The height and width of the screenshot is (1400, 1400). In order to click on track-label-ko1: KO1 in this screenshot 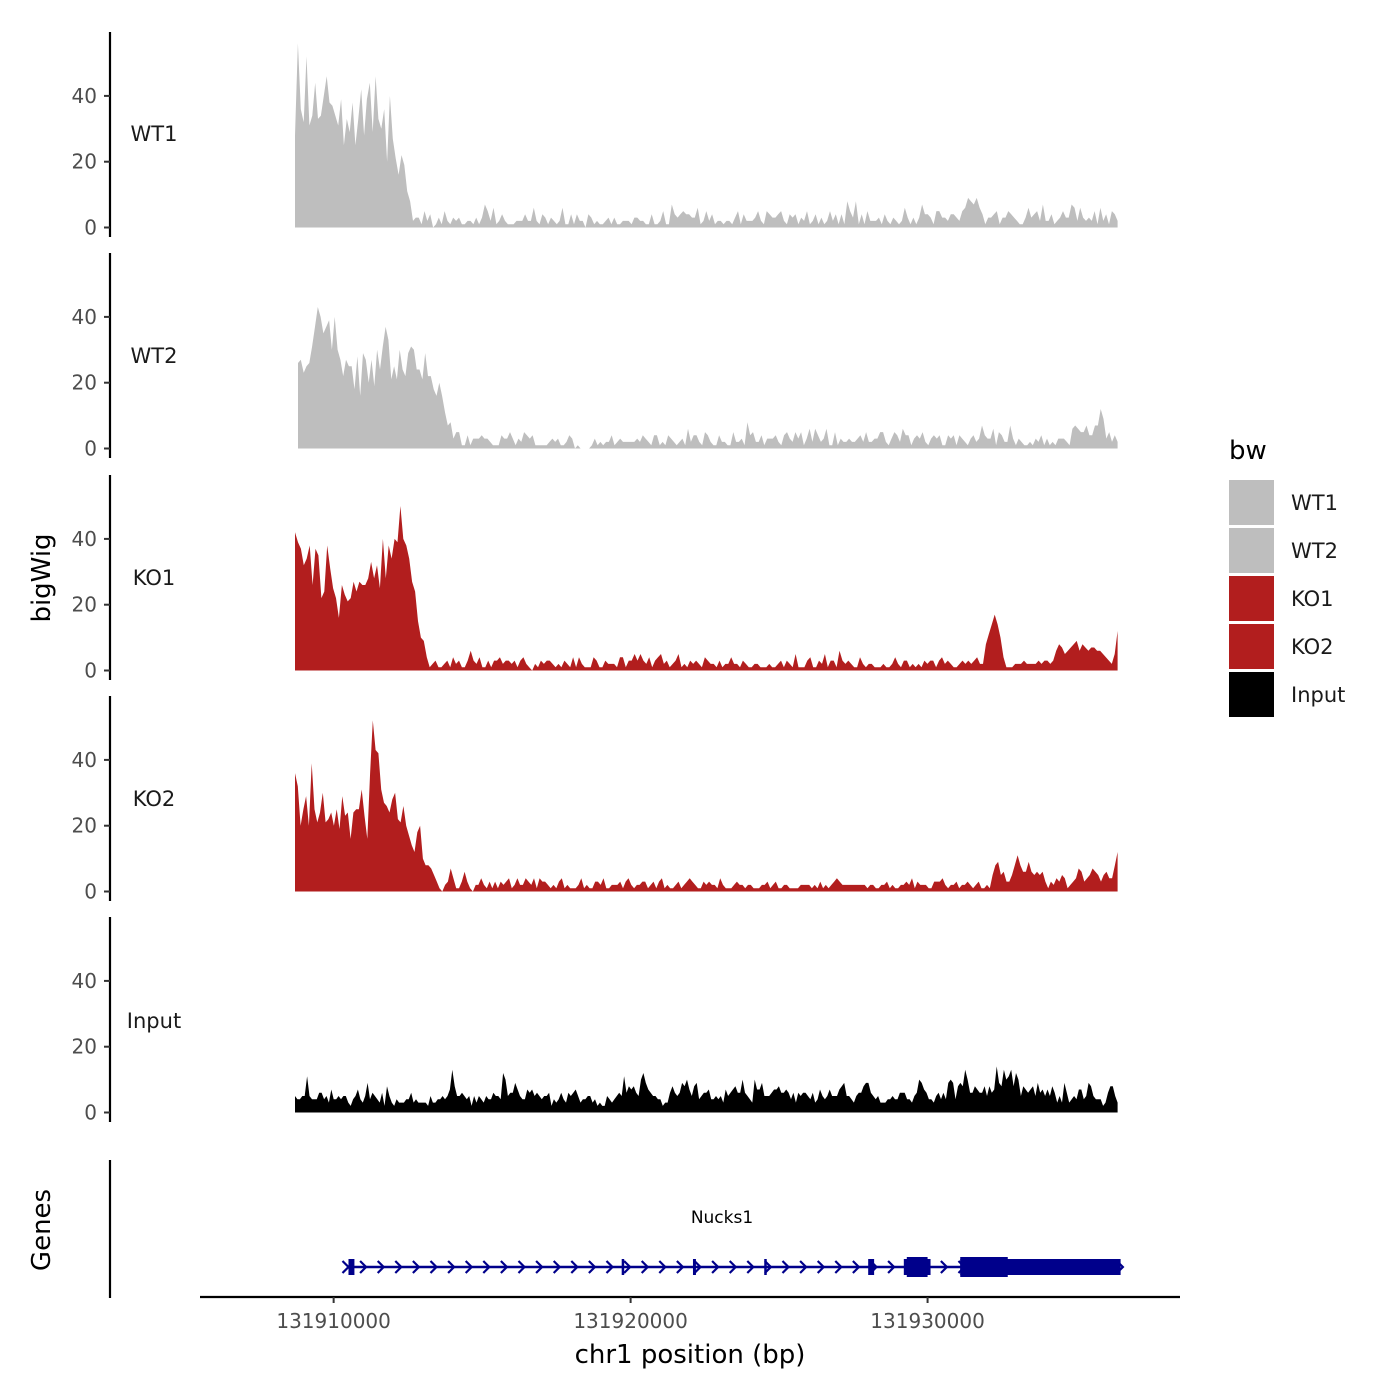, I will do `click(154, 578)`.